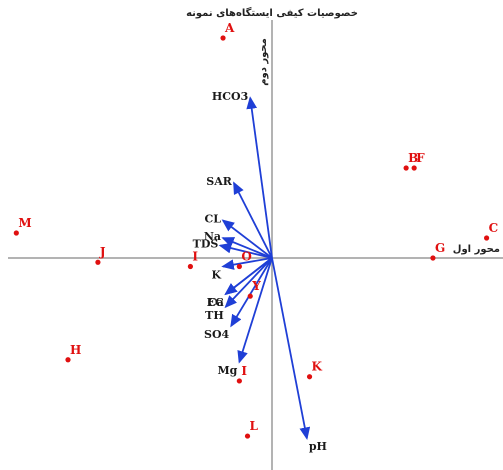 This screenshot has height=470, width=503. What do you see at coordinates (486, 238) in the screenshot?
I see `sample-point-c` at bounding box center [486, 238].